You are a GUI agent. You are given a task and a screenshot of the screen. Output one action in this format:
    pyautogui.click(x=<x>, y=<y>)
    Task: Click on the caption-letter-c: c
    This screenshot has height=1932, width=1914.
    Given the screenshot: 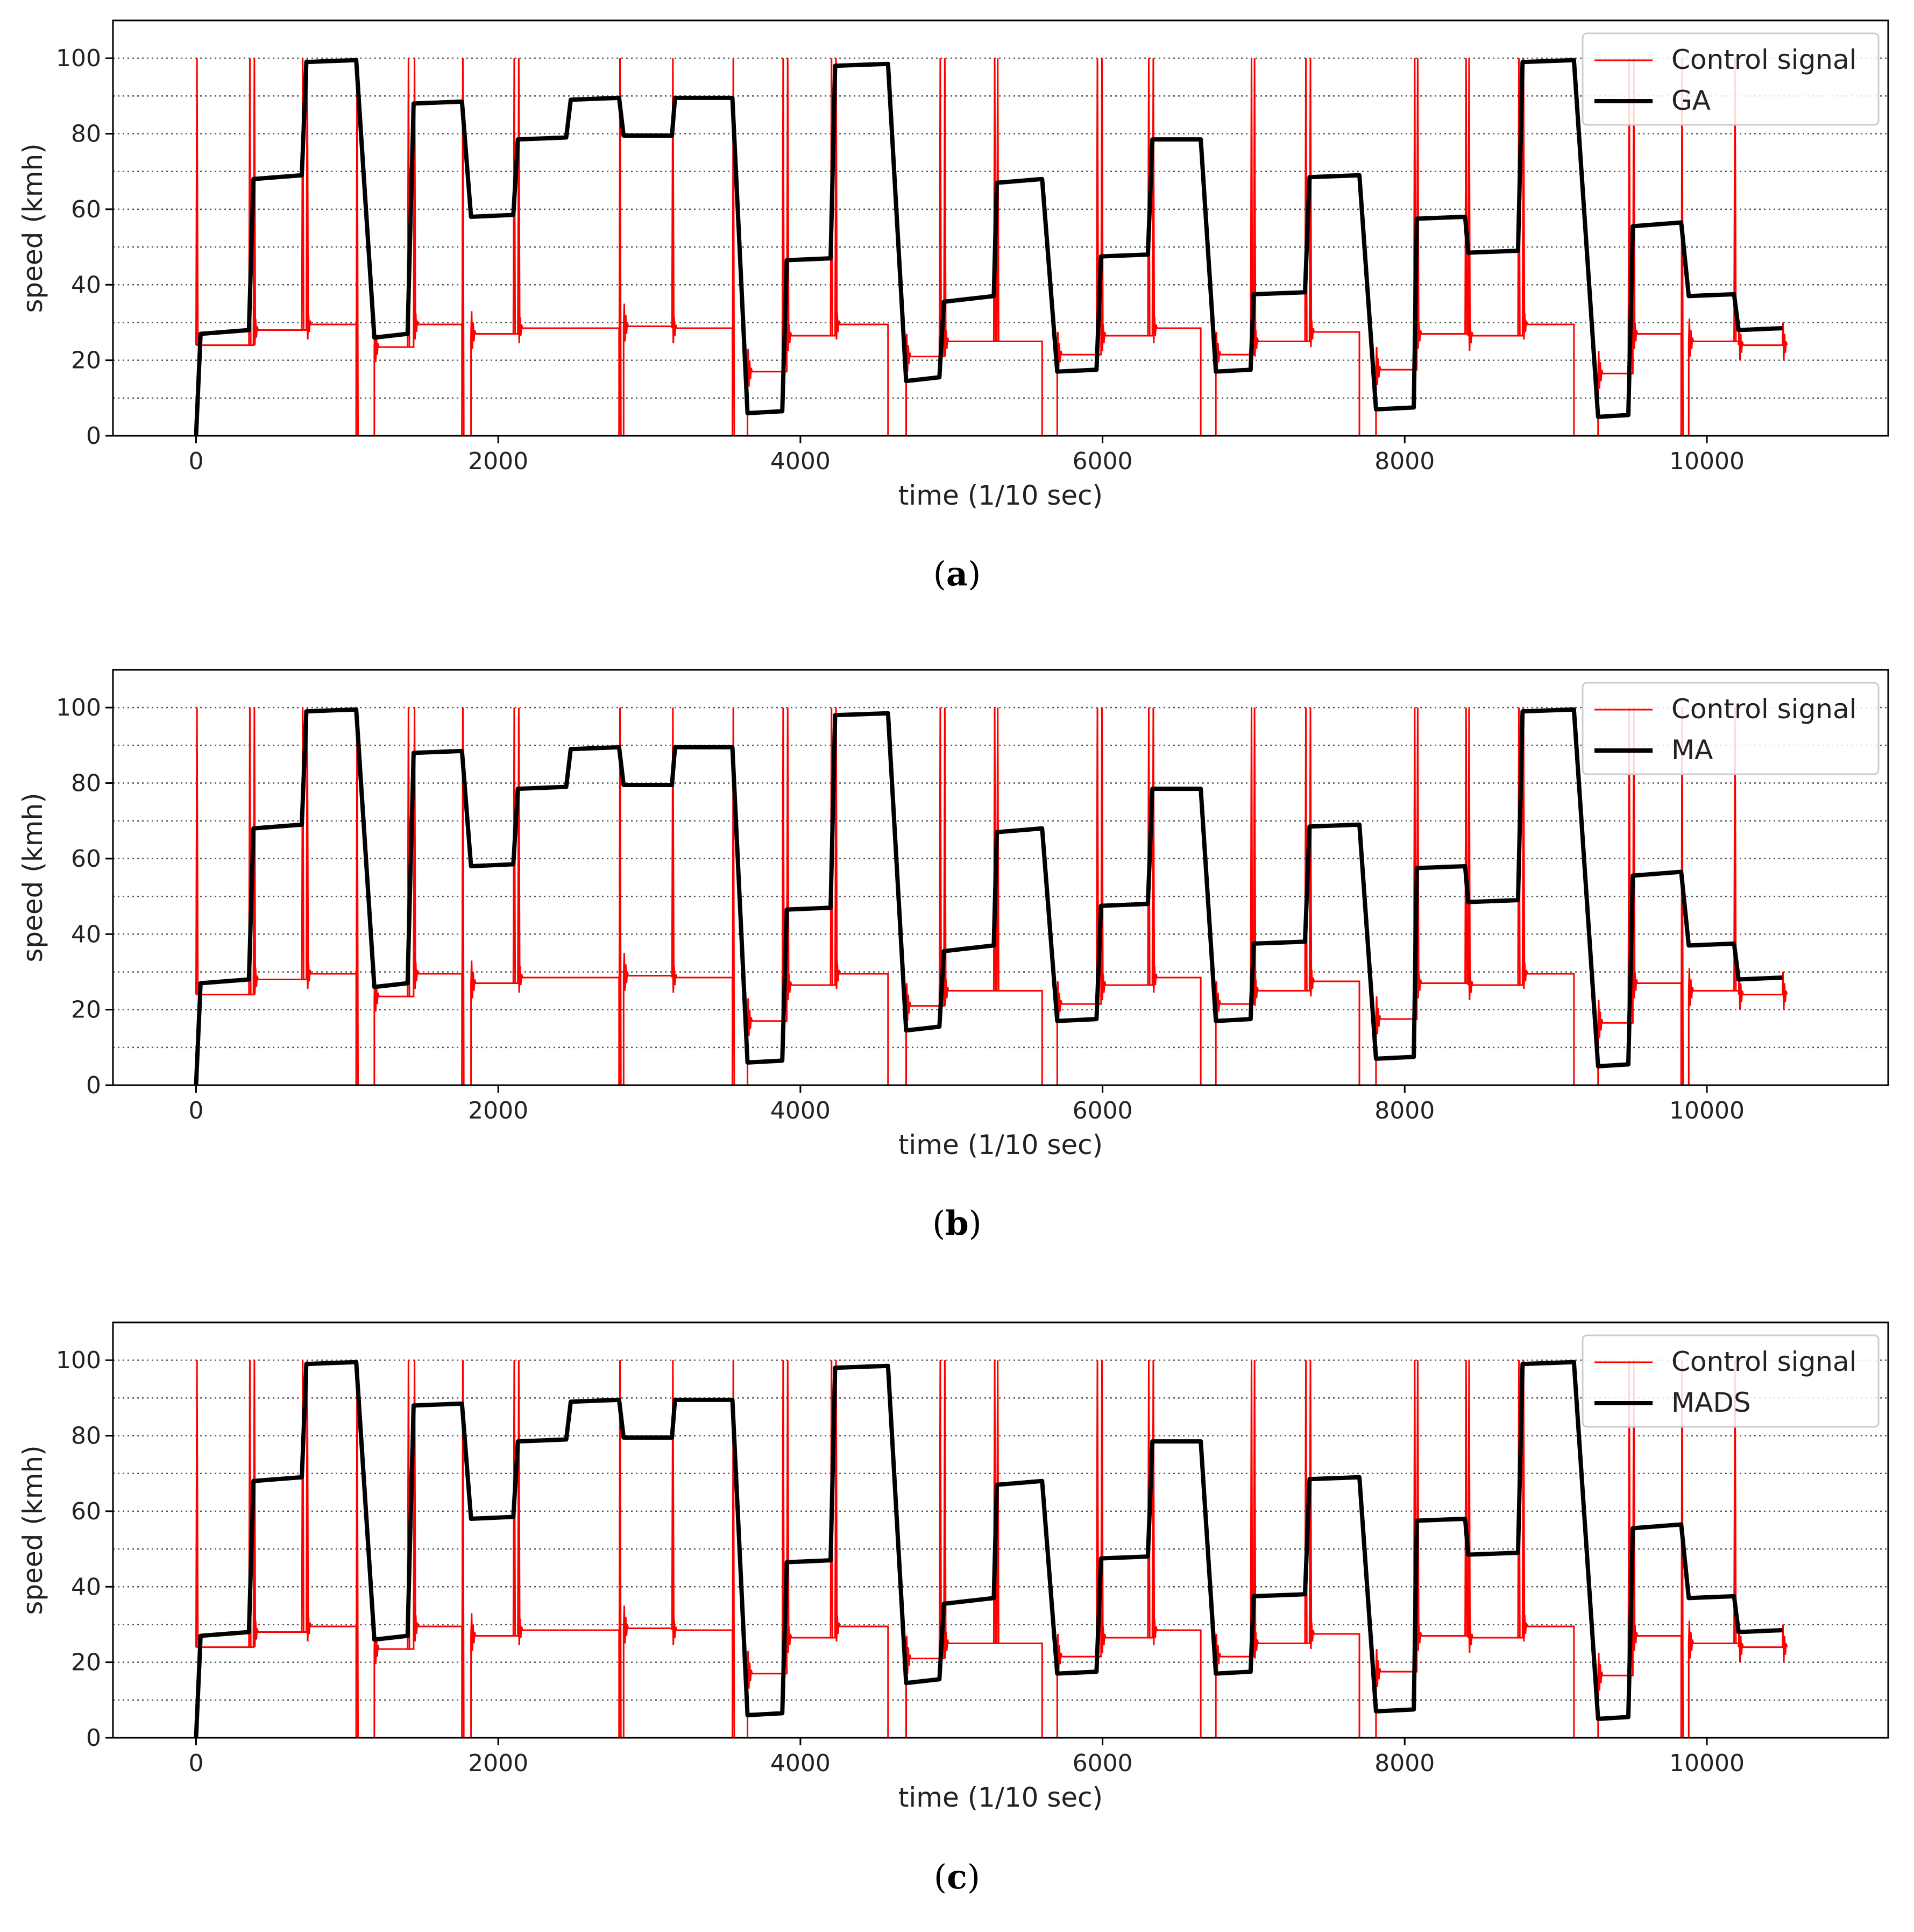 What is the action you would take?
    pyautogui.click(x=957, y=1876)
    